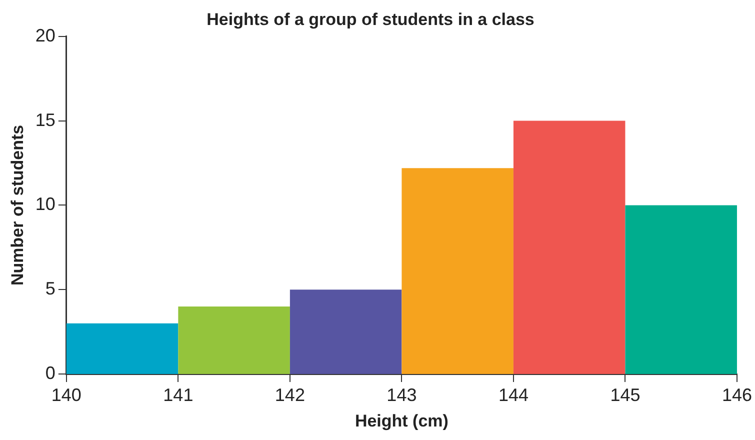 This screenshot has height=440, width=755. What do you see at coordinates (50, 372) in the screenshot?
I see `y-tick-label: 0` at bounding box center [50, 372].